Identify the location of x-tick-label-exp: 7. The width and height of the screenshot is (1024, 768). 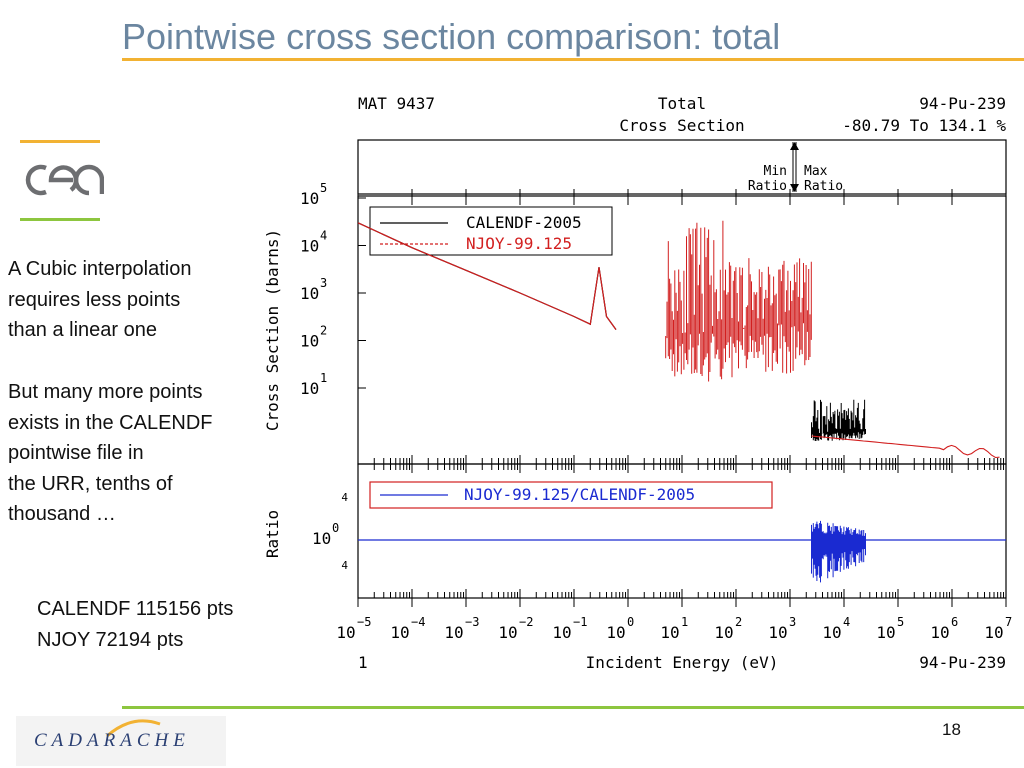
(1008, 622).